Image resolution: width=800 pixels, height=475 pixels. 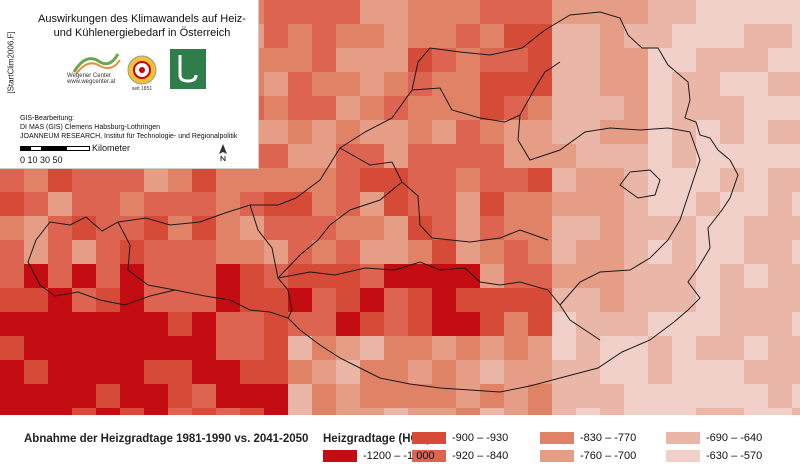 I want to click on wegener-center-logo, so click(x=96, y=72).